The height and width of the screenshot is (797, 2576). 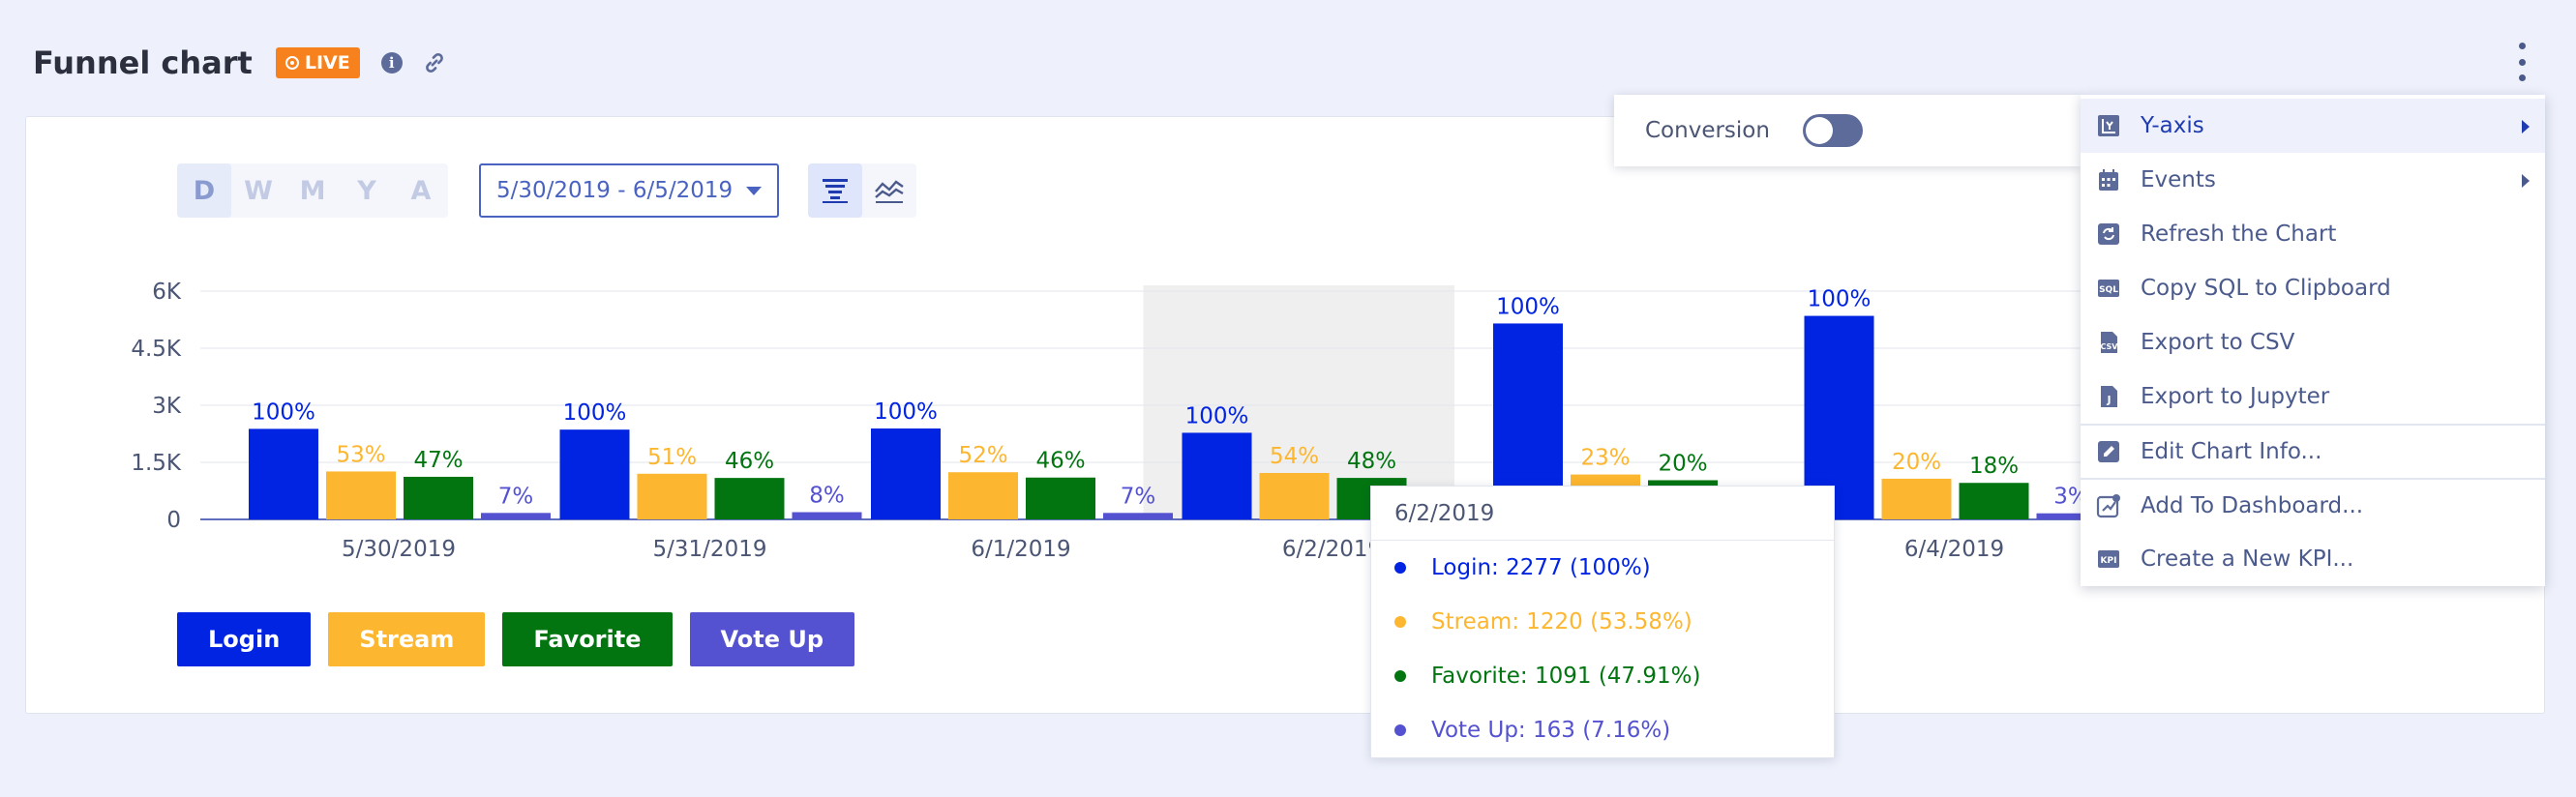 What do you see at coordinates (1060, 461) in the screenshot?
I see `bar-data-label: 46%` at bounding box center [1060, 461].